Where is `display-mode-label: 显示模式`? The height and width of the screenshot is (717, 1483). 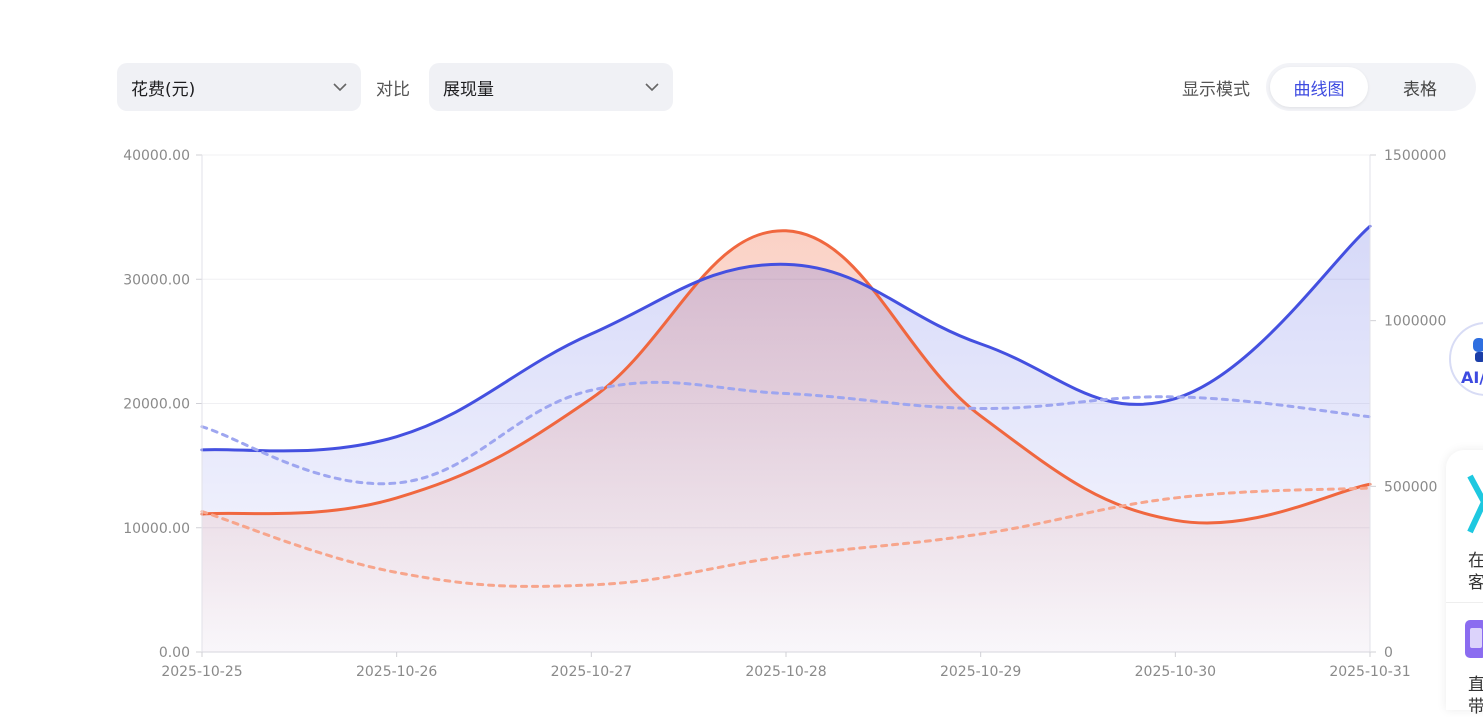 display-mode-label: 显示模式 is located at coordinates (1216, 90).